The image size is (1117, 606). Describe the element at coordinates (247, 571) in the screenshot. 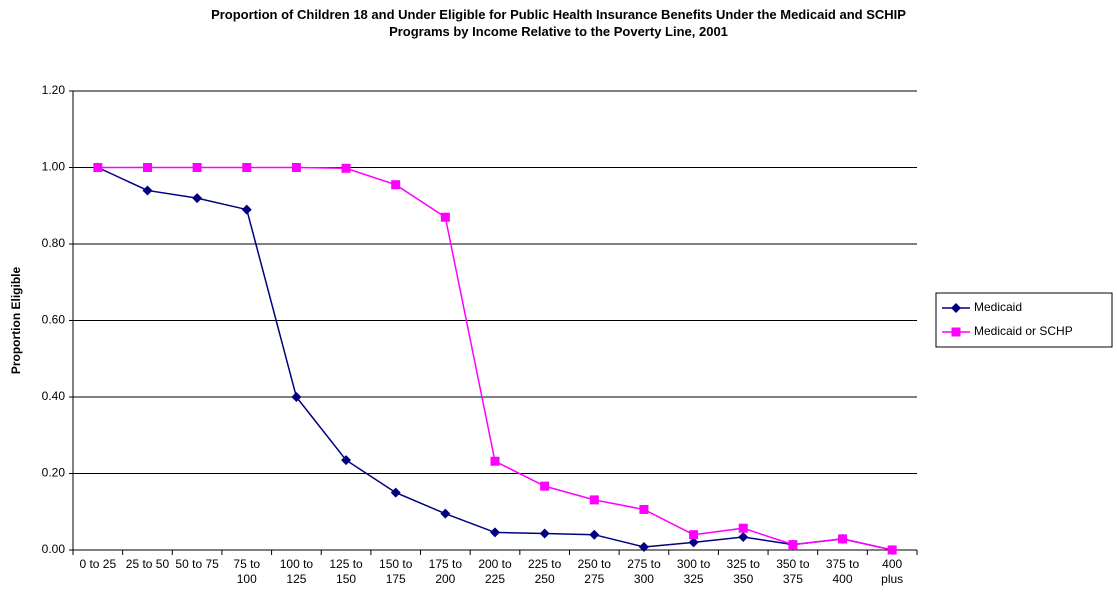

I see `x-tick-label: 75 to 100` at that location.